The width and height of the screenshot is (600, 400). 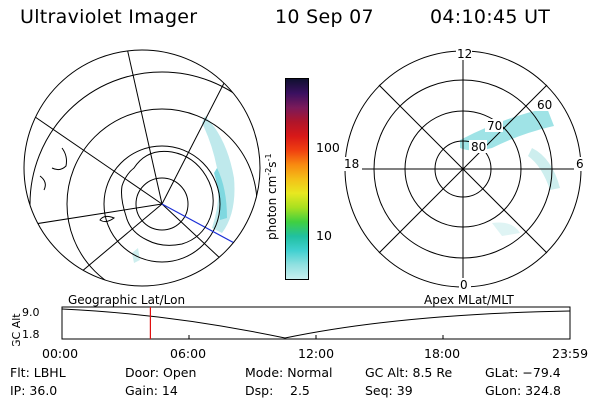 I want to click on colorbar-label: photon cm-2s-1, so click(x=271, y=196).